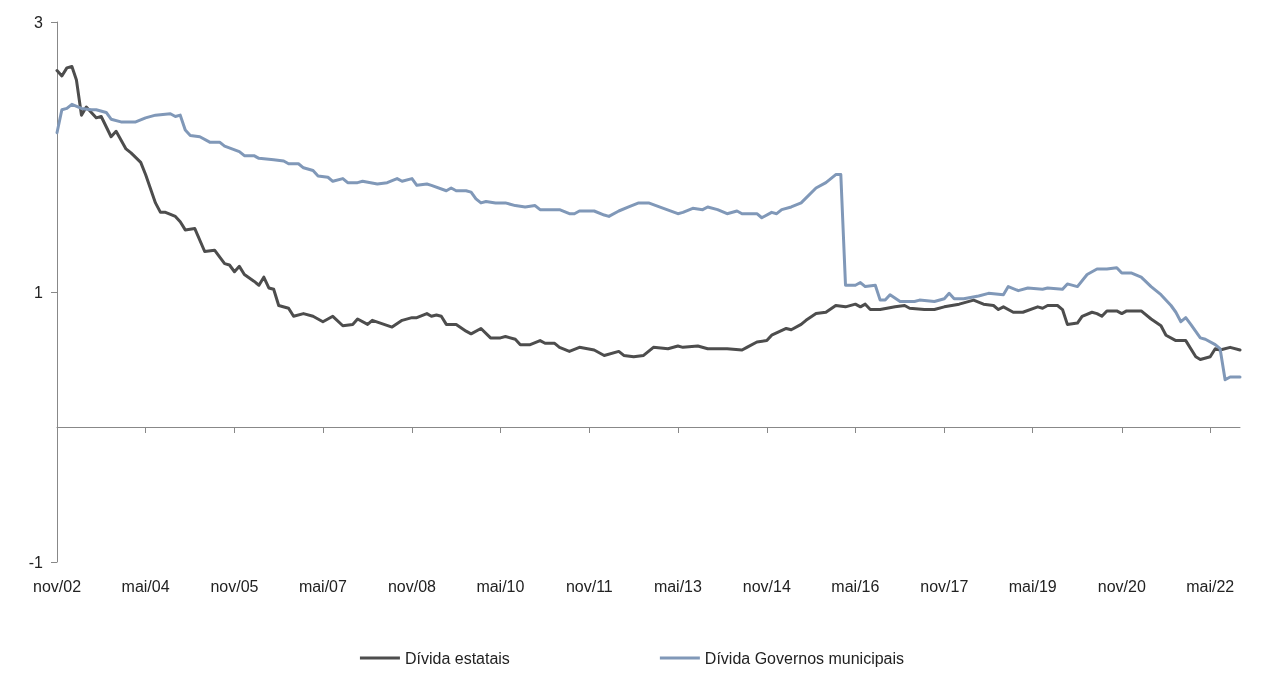 Image resolution: width=1264 pixels, height=677 pixels. What do you see at coordinates (234, 586) in the screenshot?
I see `x-tick-label: nov/05` at bounding box center [234, 586].